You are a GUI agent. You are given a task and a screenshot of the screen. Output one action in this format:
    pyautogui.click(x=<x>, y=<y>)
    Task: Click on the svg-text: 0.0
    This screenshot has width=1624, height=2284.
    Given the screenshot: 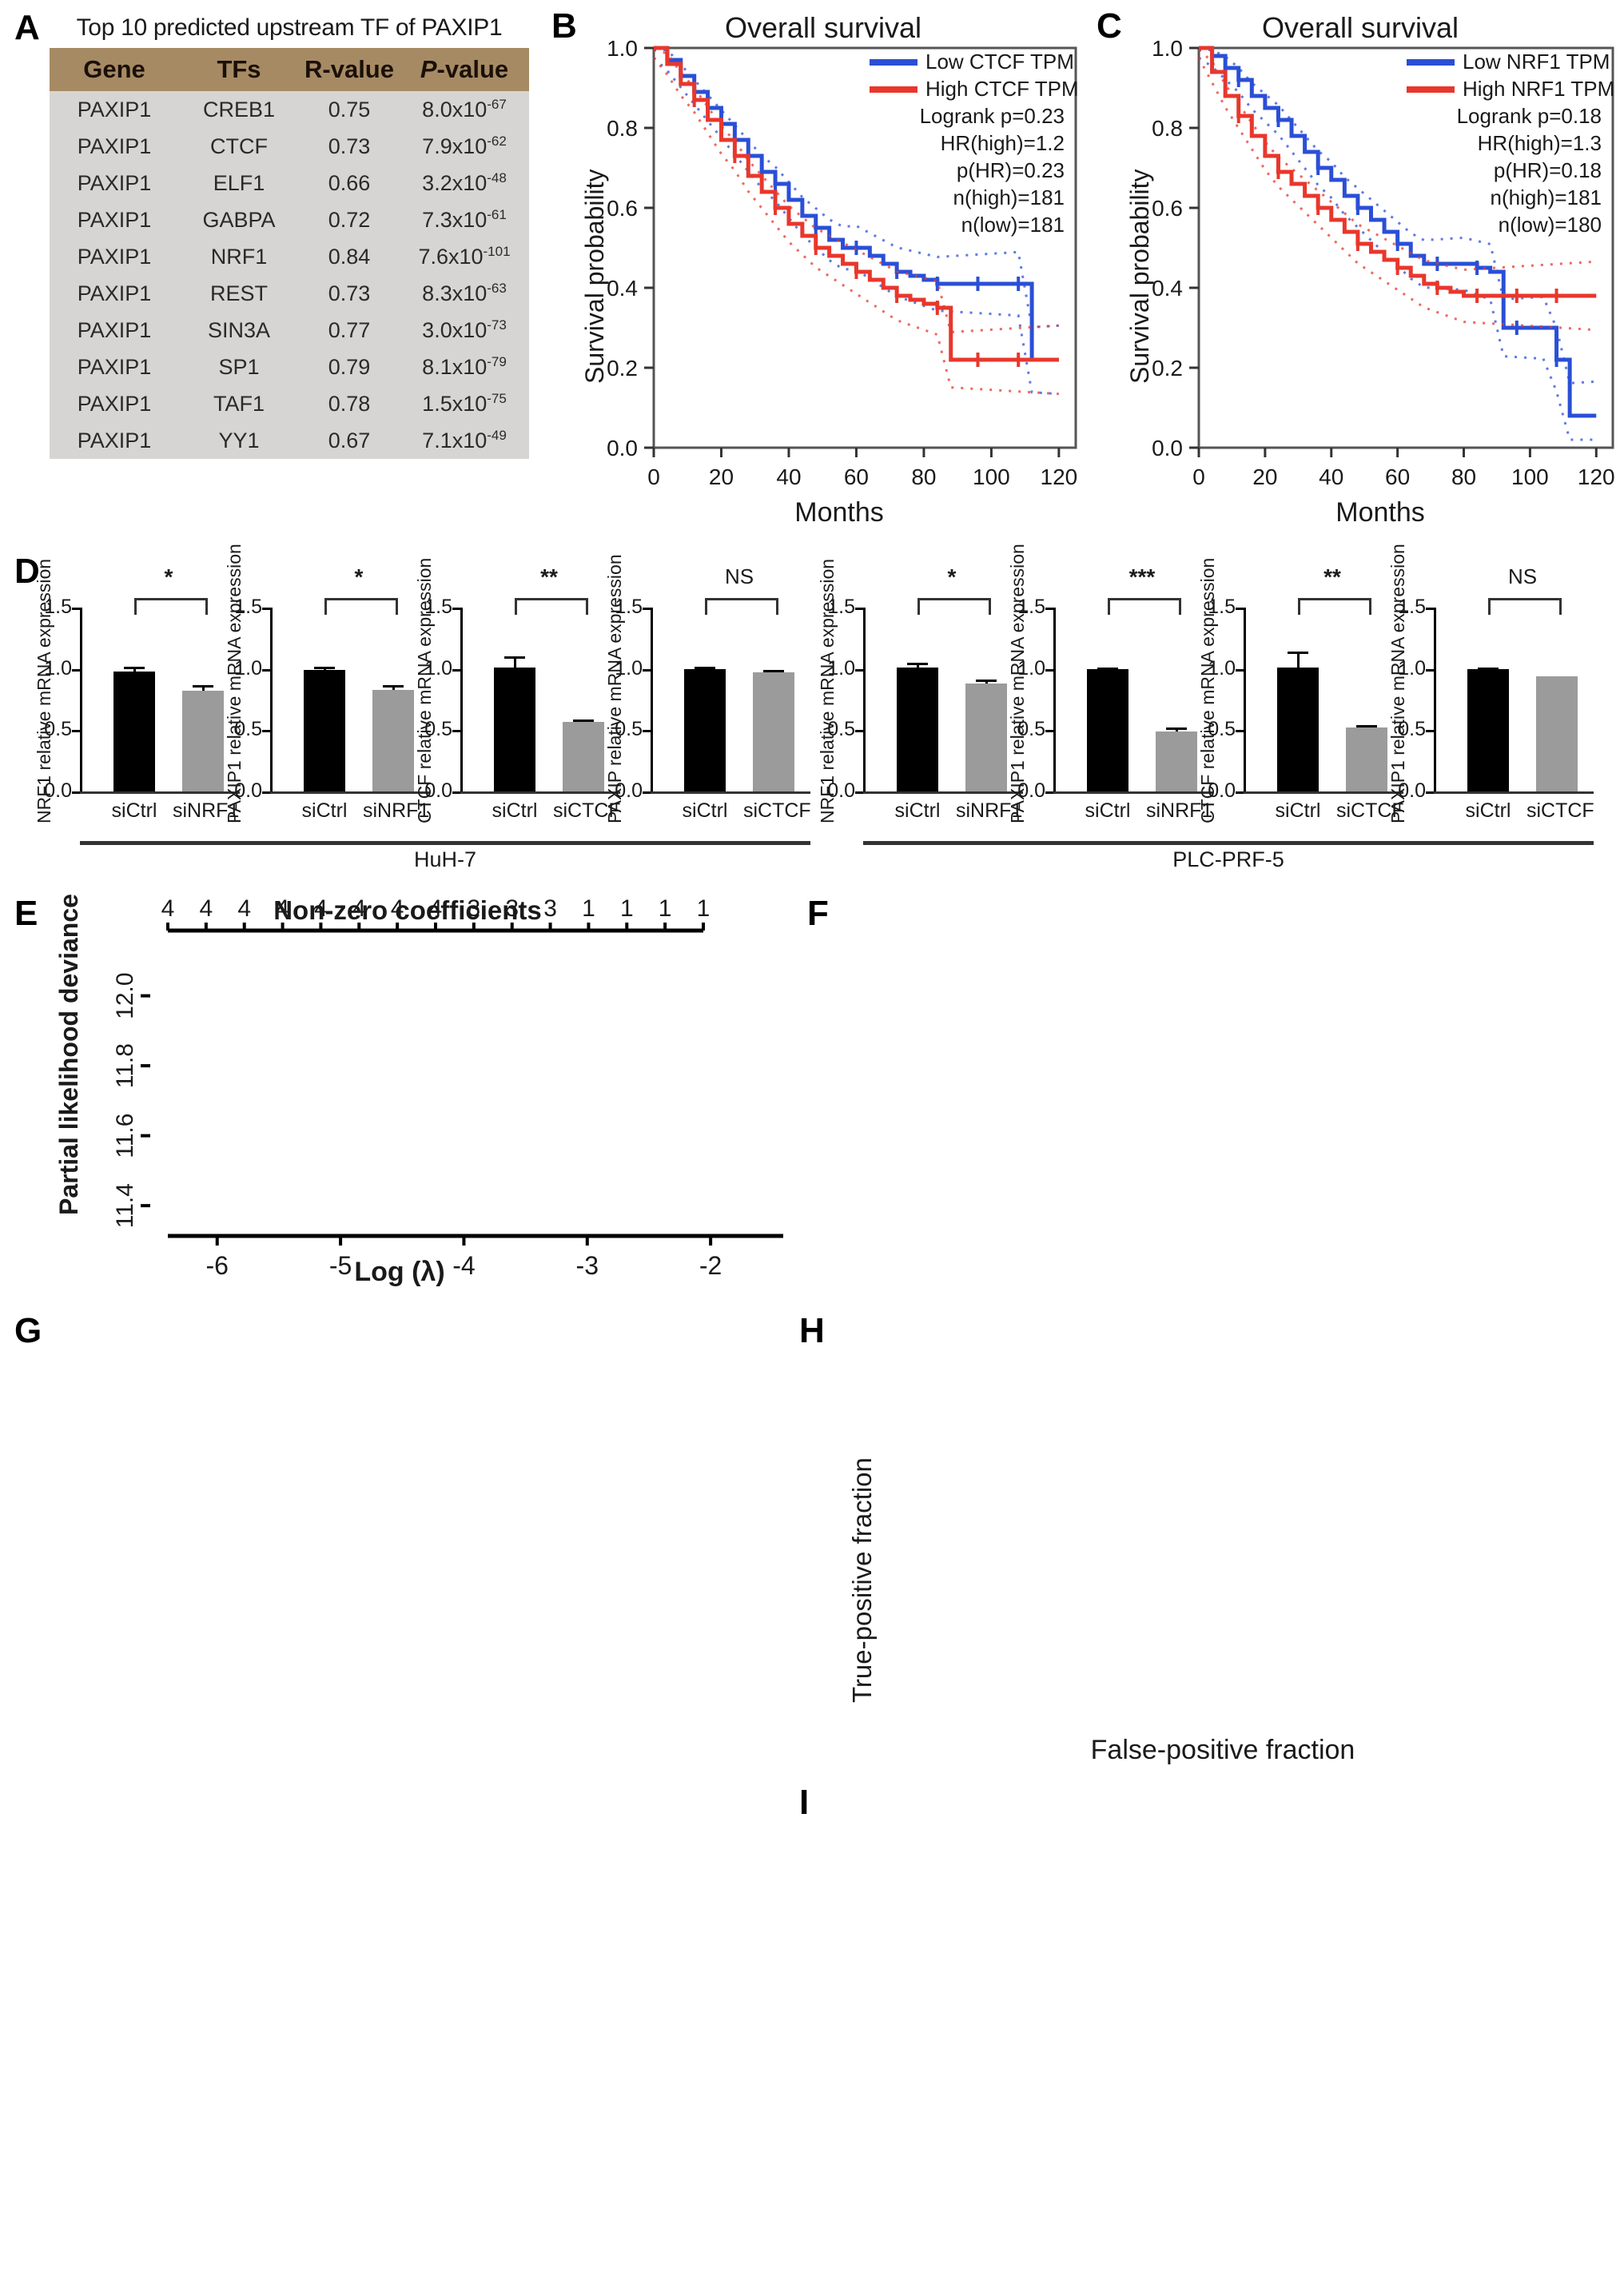 What is the action you would take?
    pyautogui.click(x=622, y=448)
    